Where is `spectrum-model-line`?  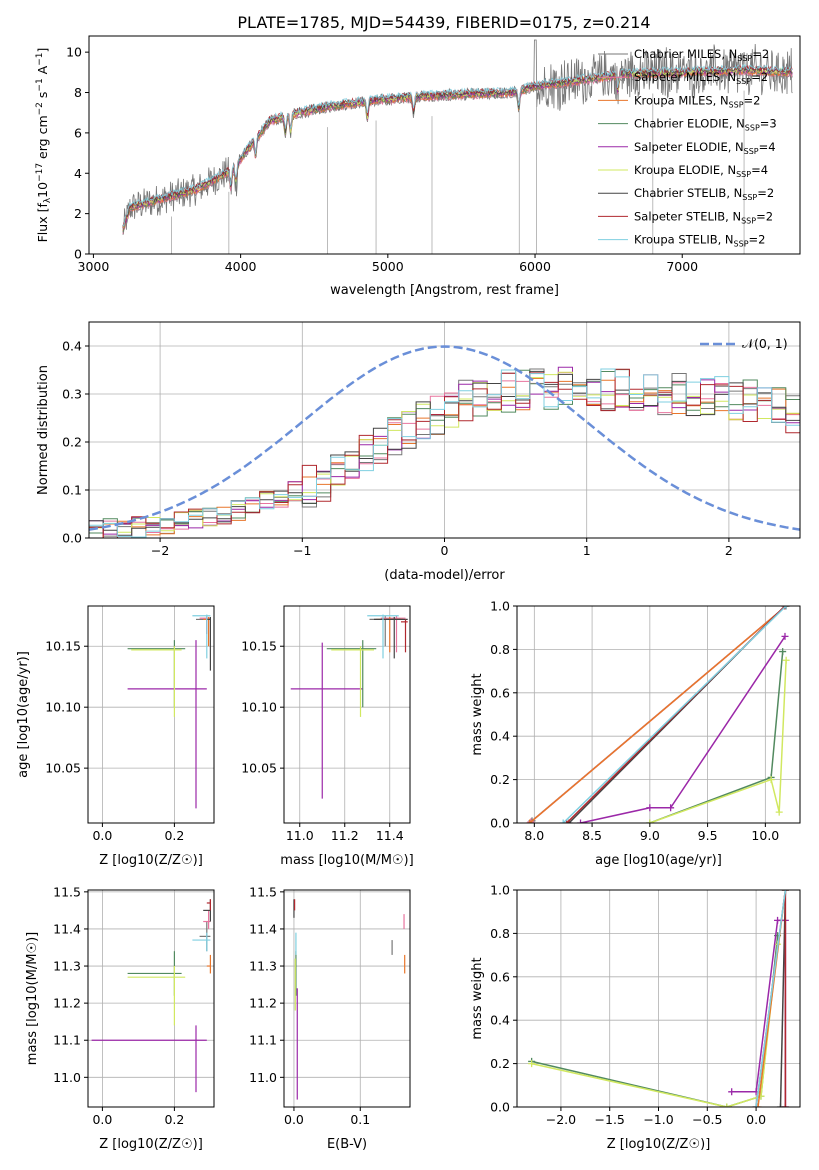 spectrum-model-line is located at coordinates (457, 145).